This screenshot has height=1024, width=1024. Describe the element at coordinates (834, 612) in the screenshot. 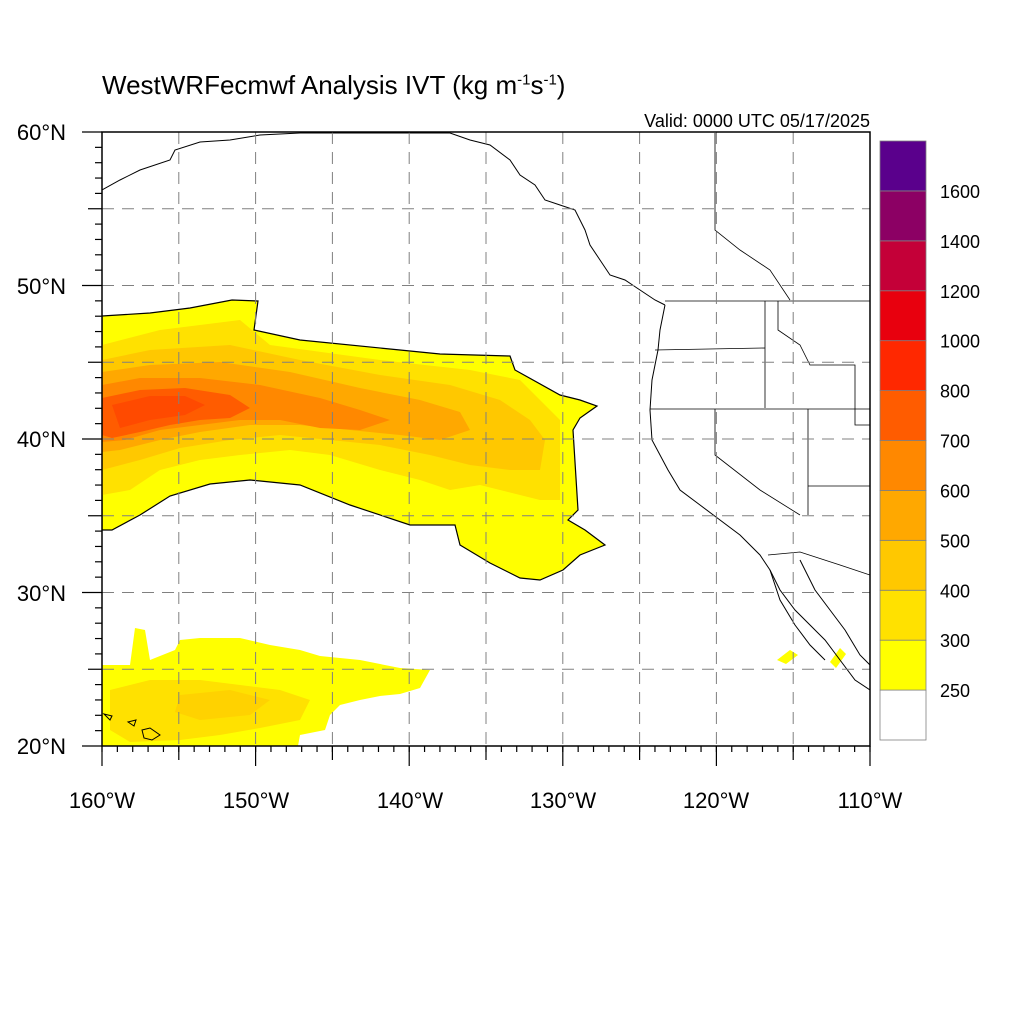

I see `coast-gulf` at that location.